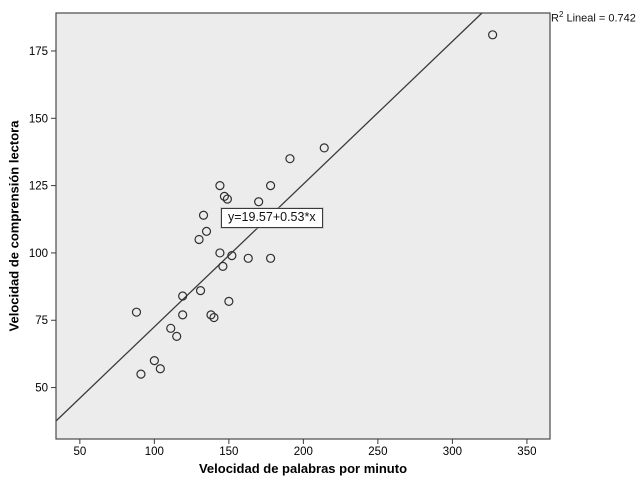 This screenshot has width=643, height=489. I want to click on x-tick-label: 250, so click(377, 452).